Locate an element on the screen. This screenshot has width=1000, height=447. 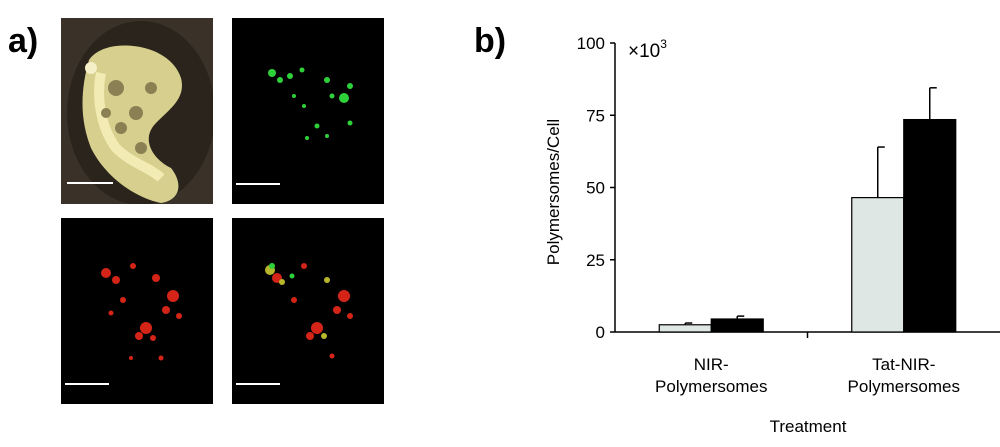
x-tick-label: NIR- is located at coordinates (711, 364).